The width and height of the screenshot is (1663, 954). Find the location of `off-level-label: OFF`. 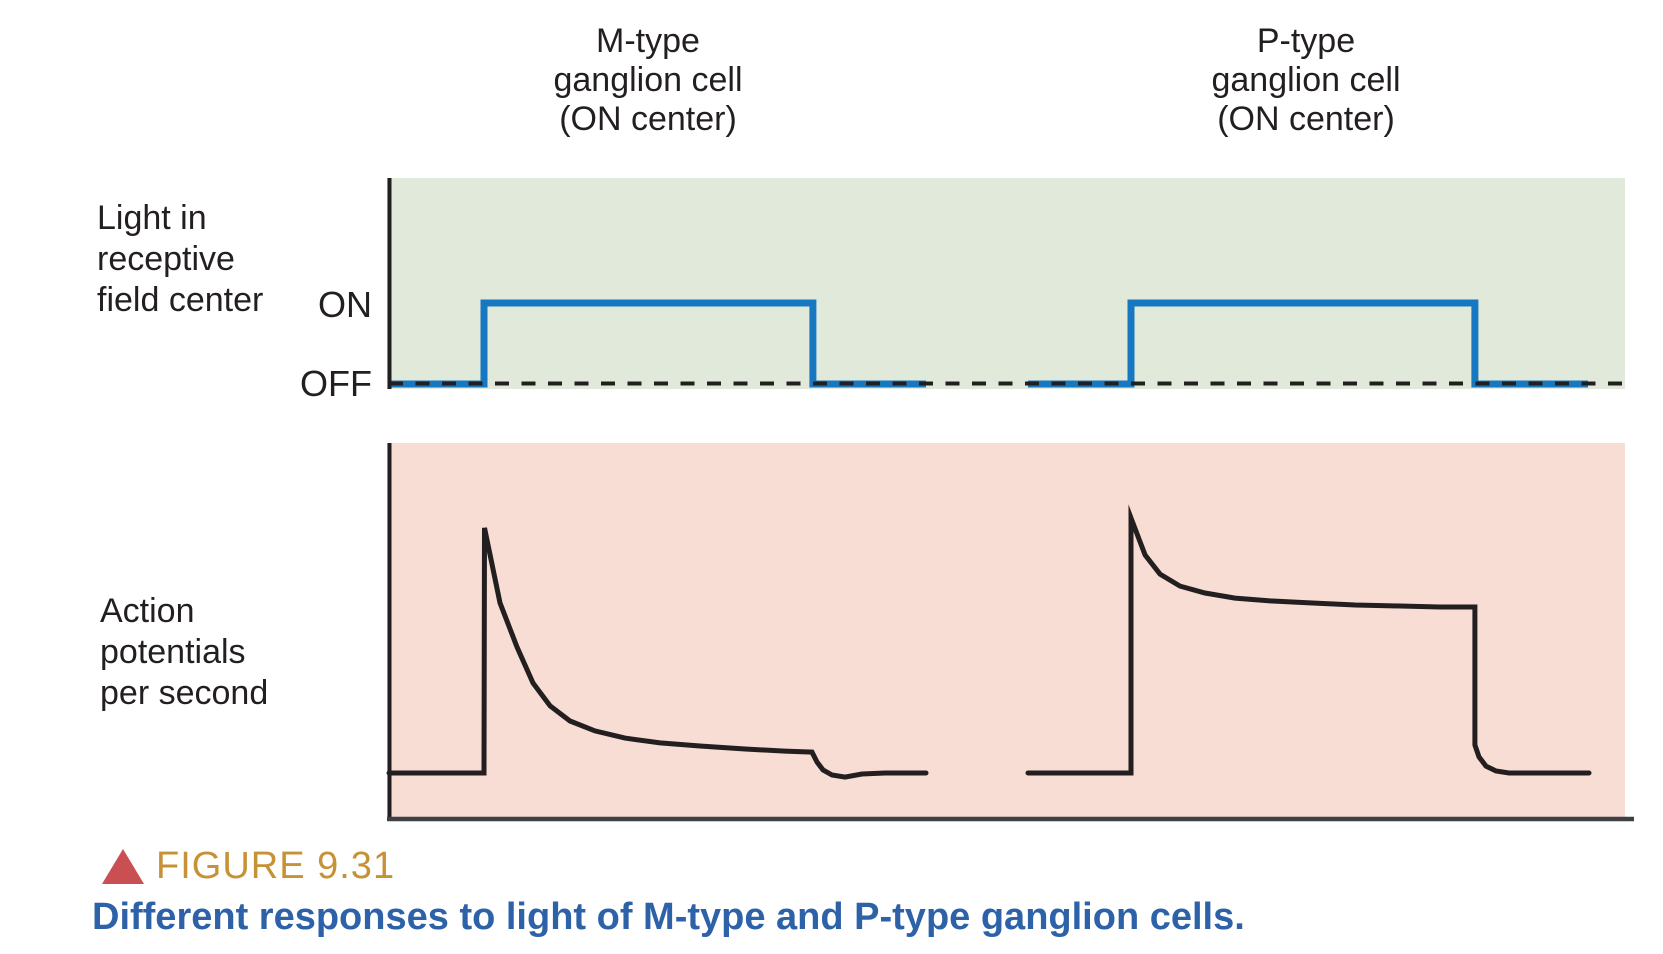

off-level-label: OFF is located at coordinates (336, 383).